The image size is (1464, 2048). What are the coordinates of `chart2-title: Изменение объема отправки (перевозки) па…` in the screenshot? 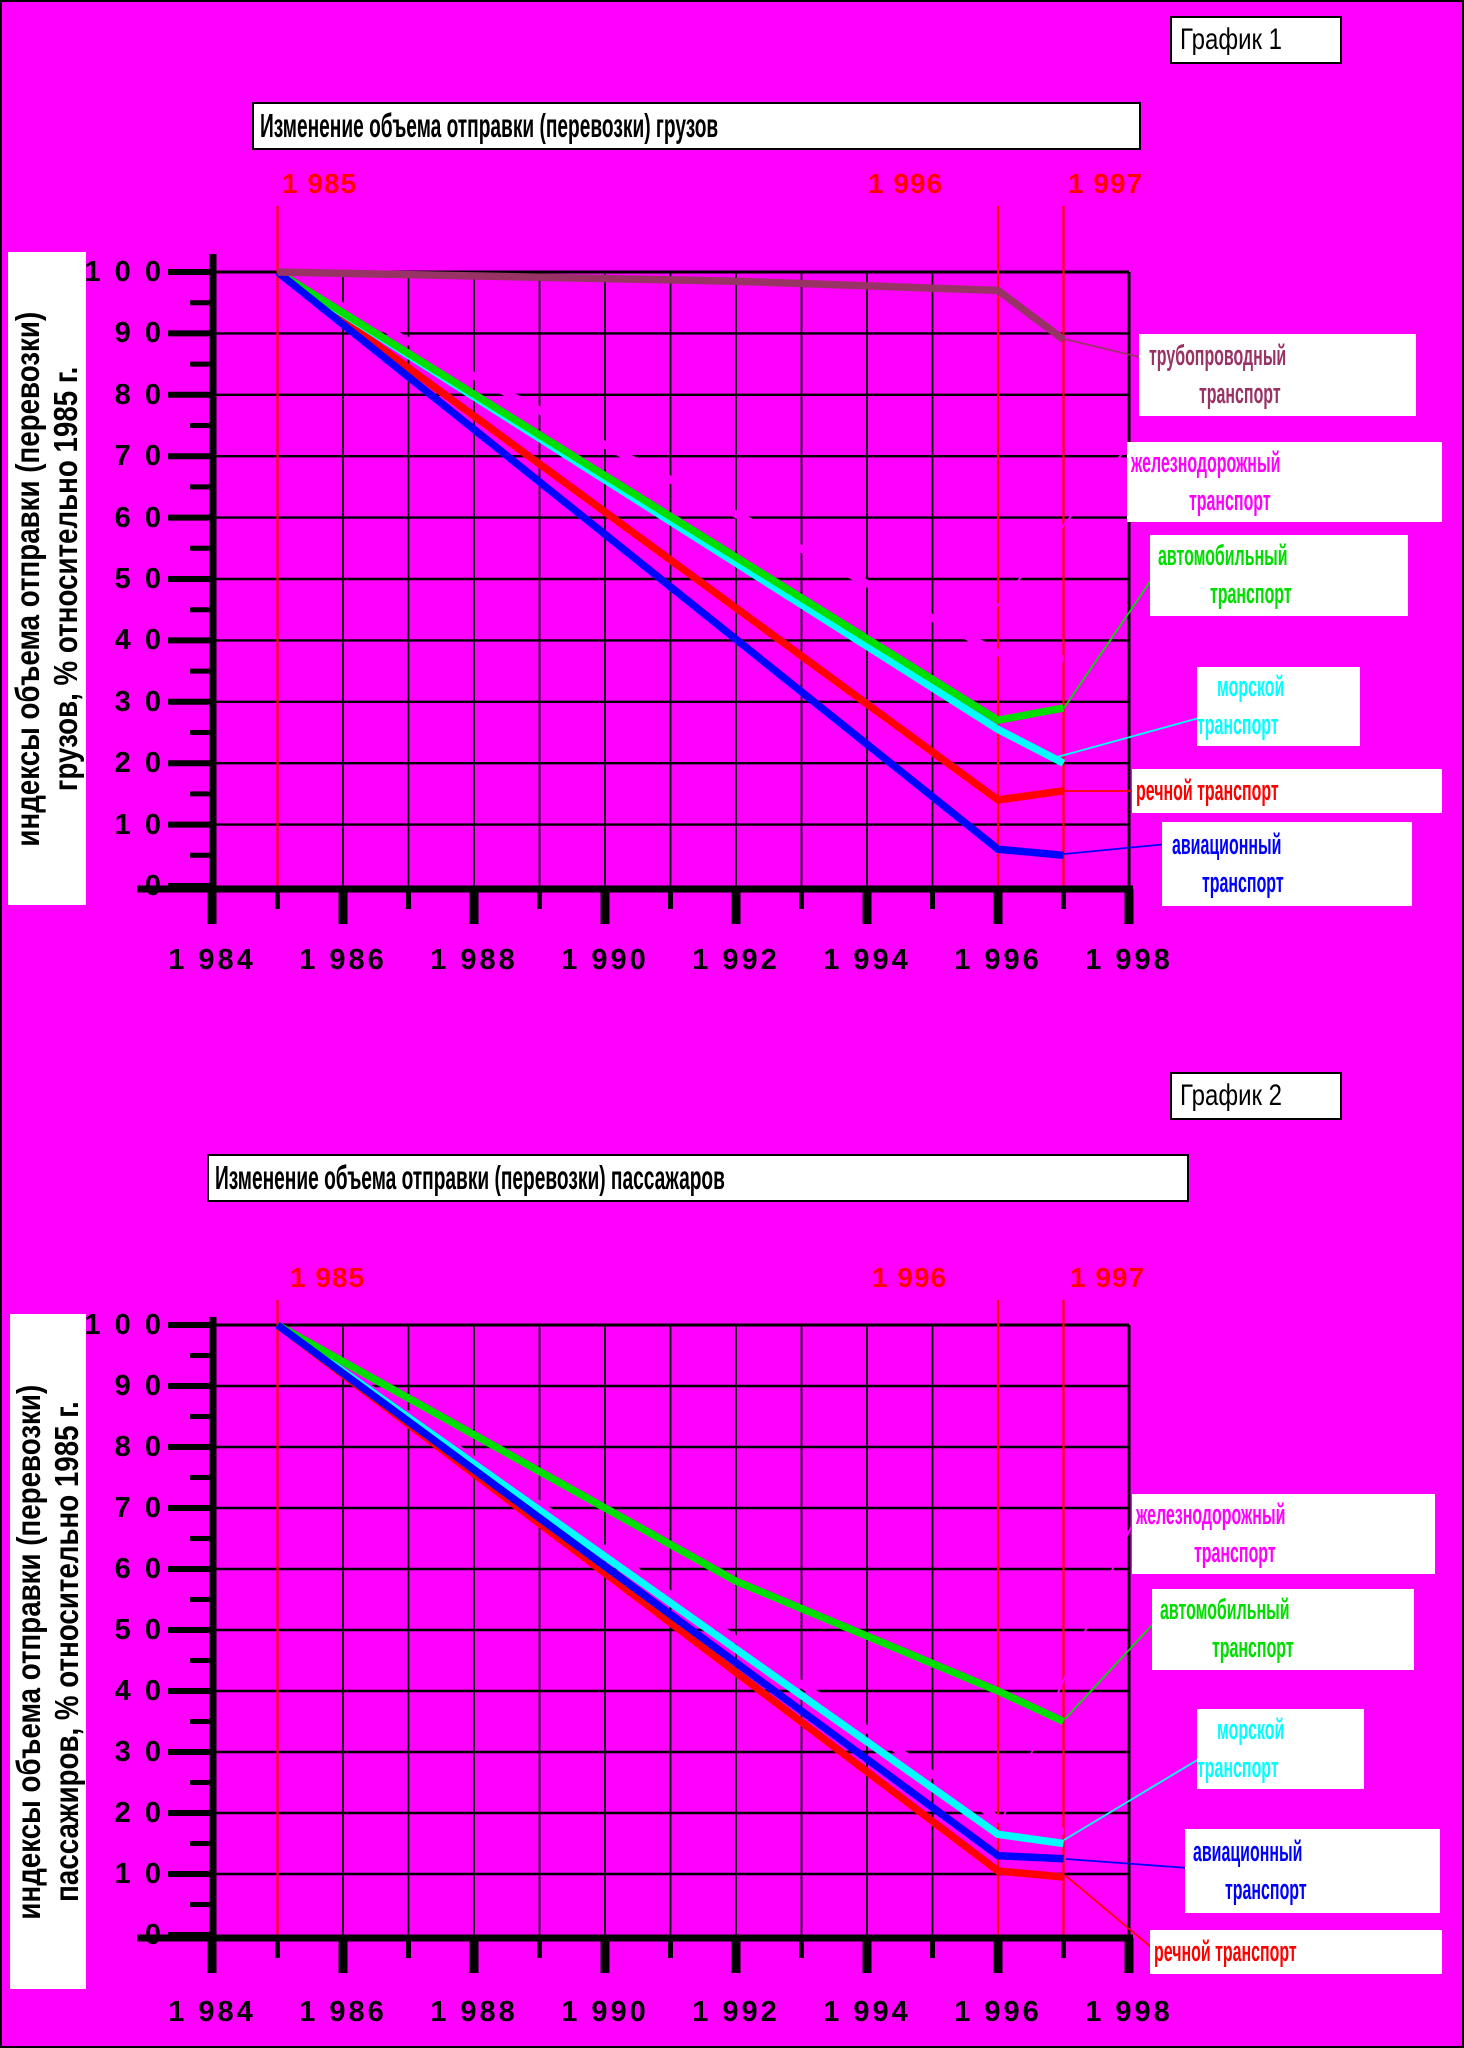 It's located at (470, 1177).